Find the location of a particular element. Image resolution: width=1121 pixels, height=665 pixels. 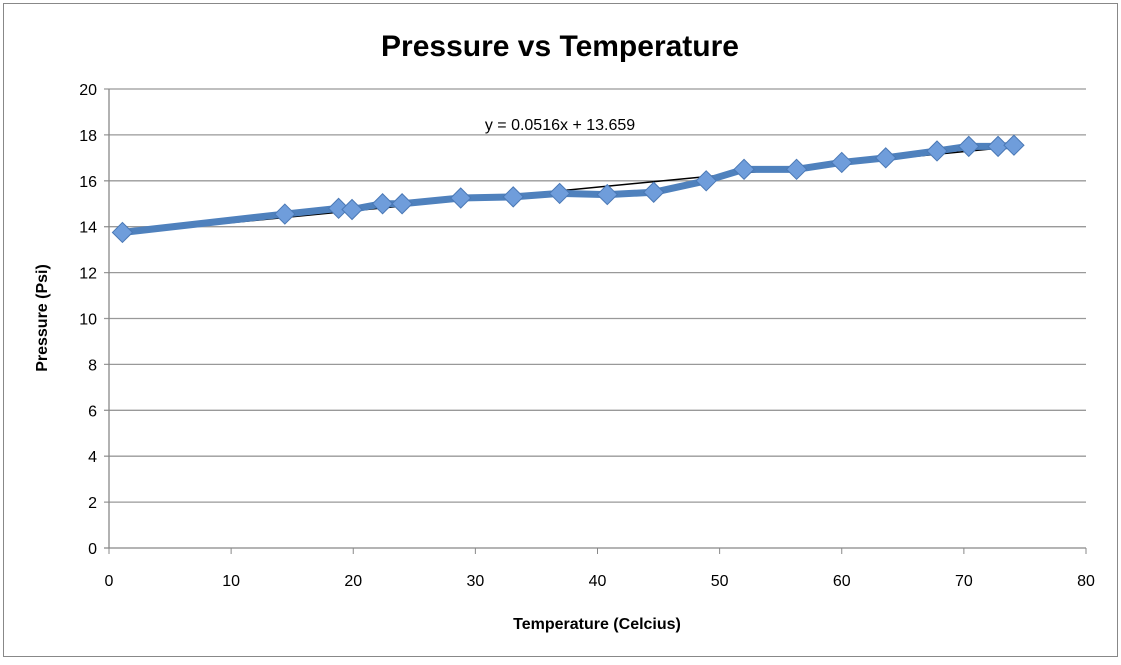

x-tick-label: 20 is located at coordinates (353, 581).